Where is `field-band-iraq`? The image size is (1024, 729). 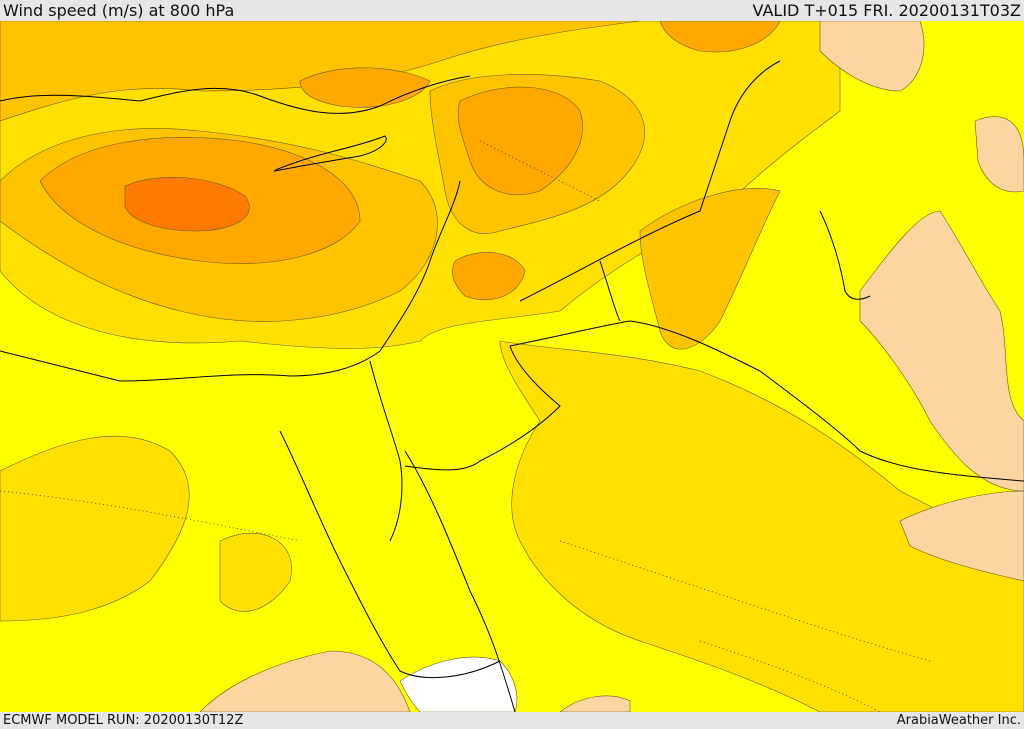 field-band-iraq is located at coordinates (710, 269).